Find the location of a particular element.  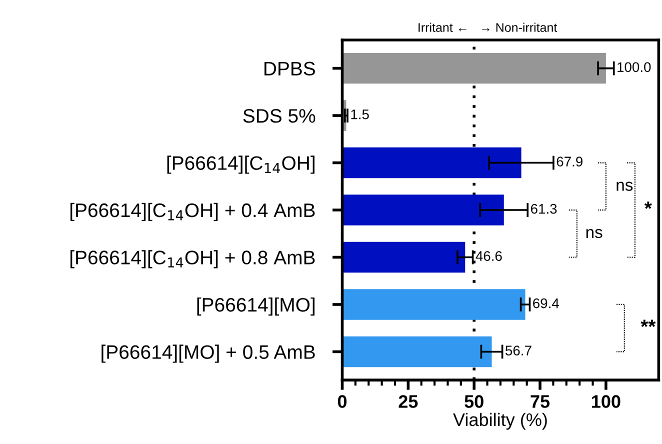

annotation: ** is located at coordinates (648, 323).